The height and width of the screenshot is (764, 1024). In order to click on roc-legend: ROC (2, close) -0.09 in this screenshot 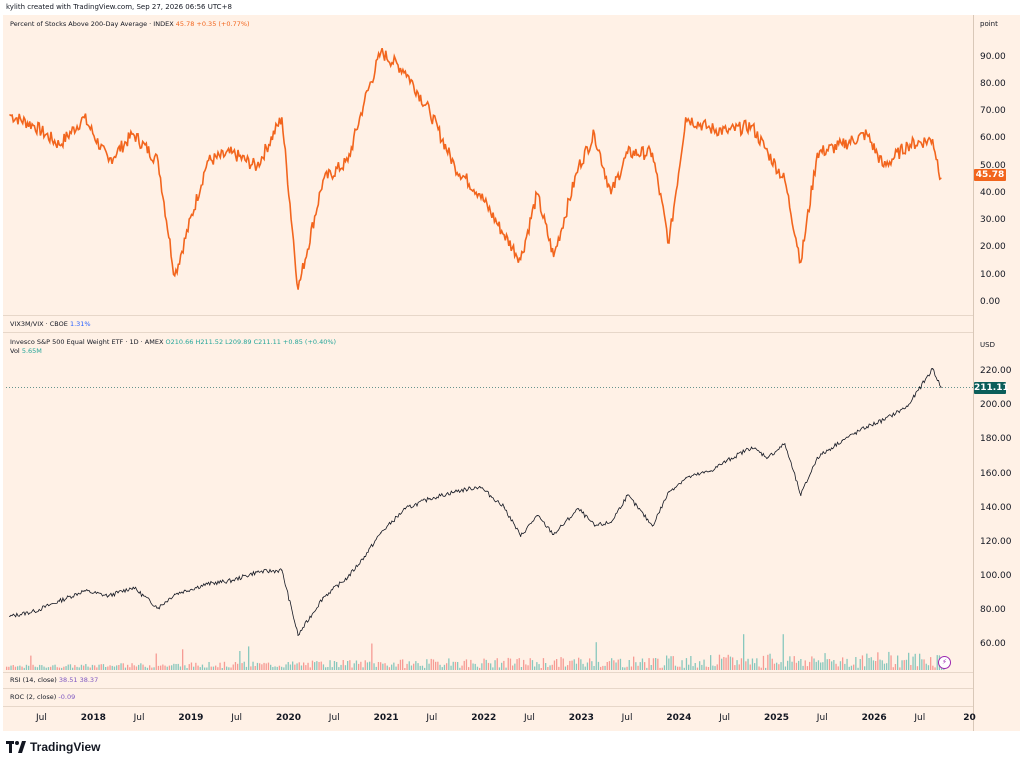, I will do `click(42, 697)`.